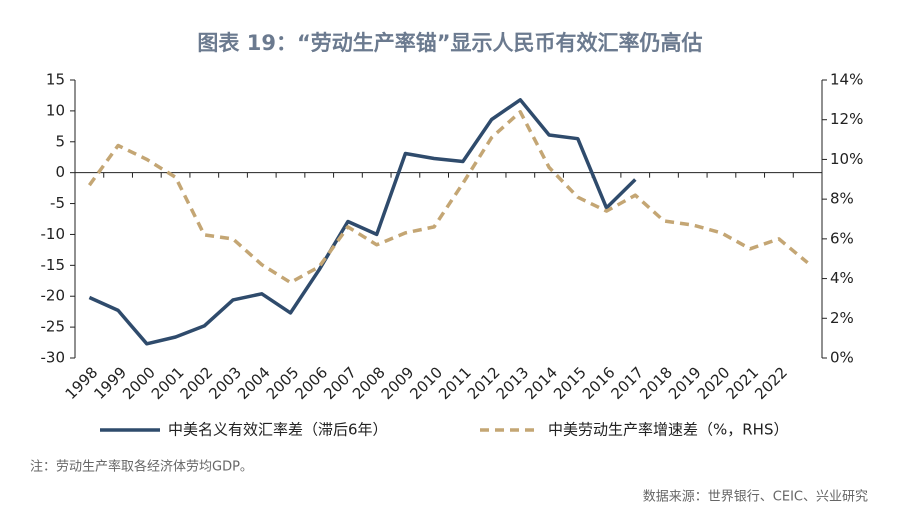 The height and width of the screenshot is (524, 900). Describe the element at coordinates (278, 430) in the screenshot. I see `legend-label: 中美名义有效汇率差（滞后6年）` at that location.